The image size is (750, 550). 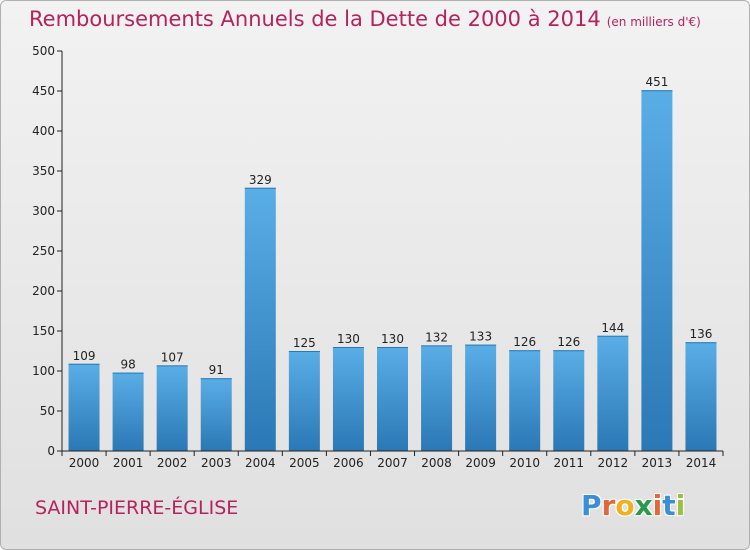 I want to click on x-tick-label: 2004, so click(x=260, y=463).